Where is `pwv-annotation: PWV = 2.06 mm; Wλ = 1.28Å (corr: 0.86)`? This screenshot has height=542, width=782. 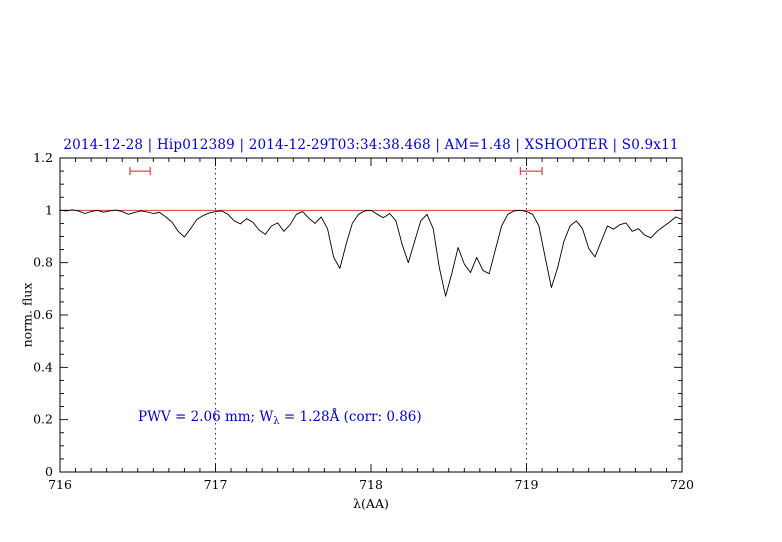
pwv-annotation: PWV = 2.06 mm; Wλ = 1.28Å (corr: 0.86) is located at coordinates (280, 418).